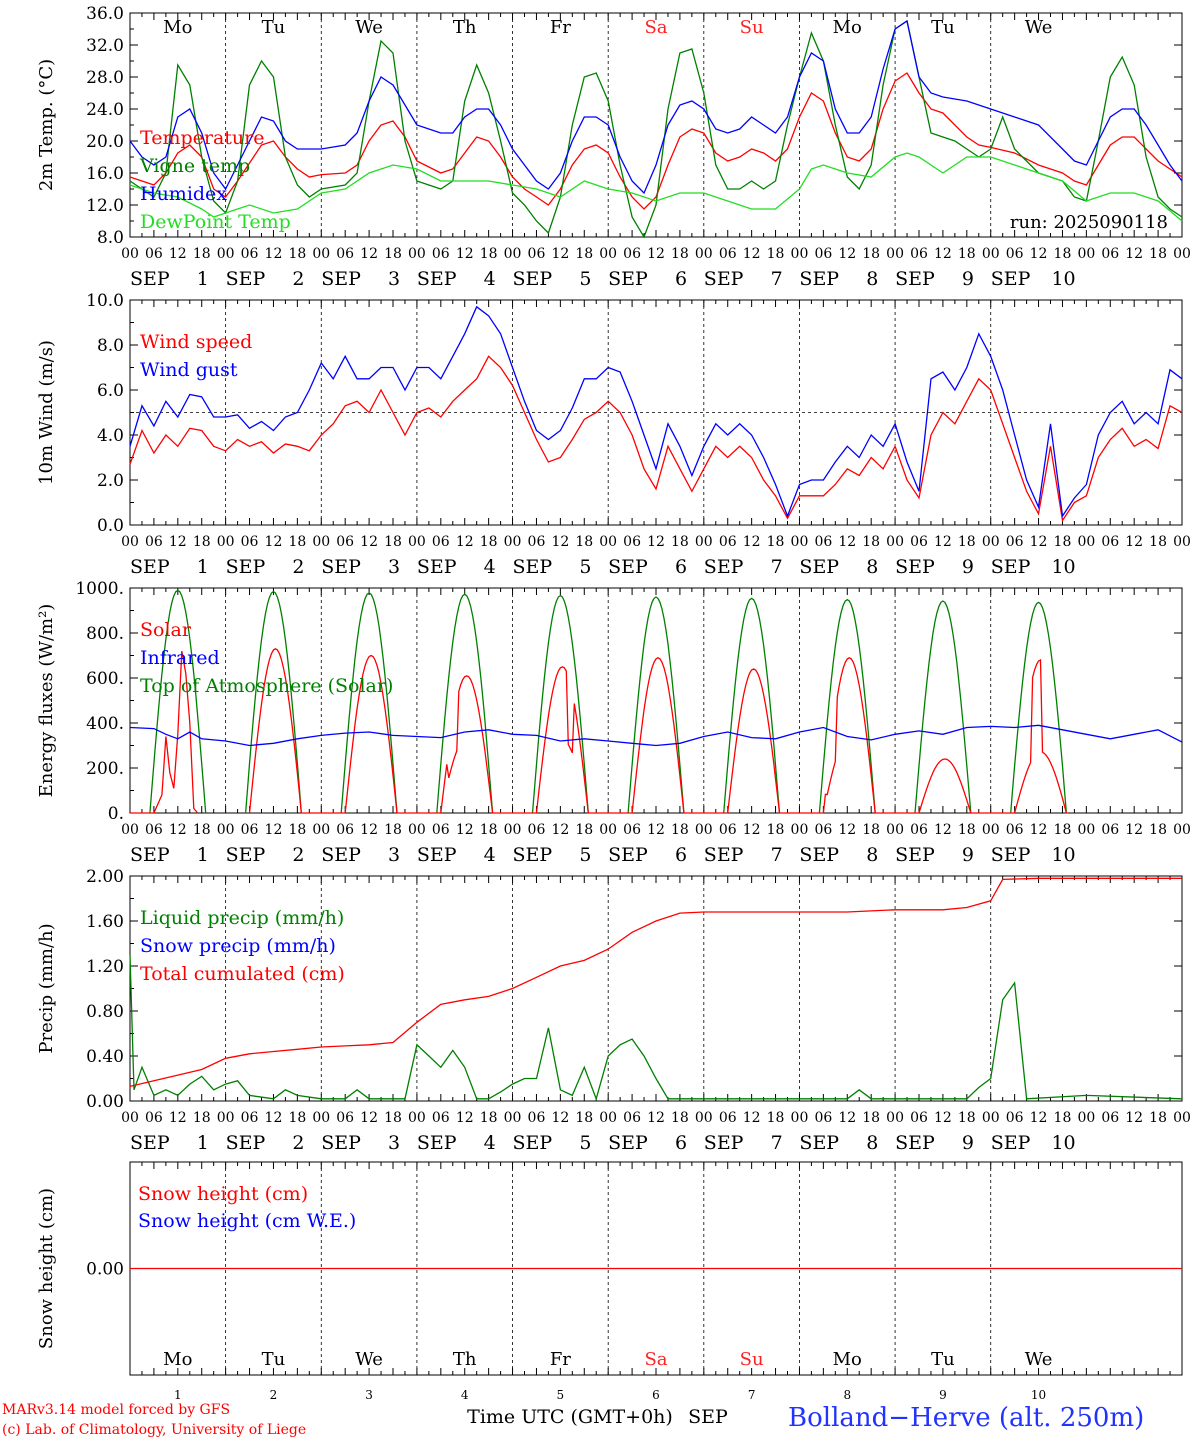 The width and height of the screenshot is (1194, 1440). I want to click on temperature-date-label: 2, so click(298, 279).